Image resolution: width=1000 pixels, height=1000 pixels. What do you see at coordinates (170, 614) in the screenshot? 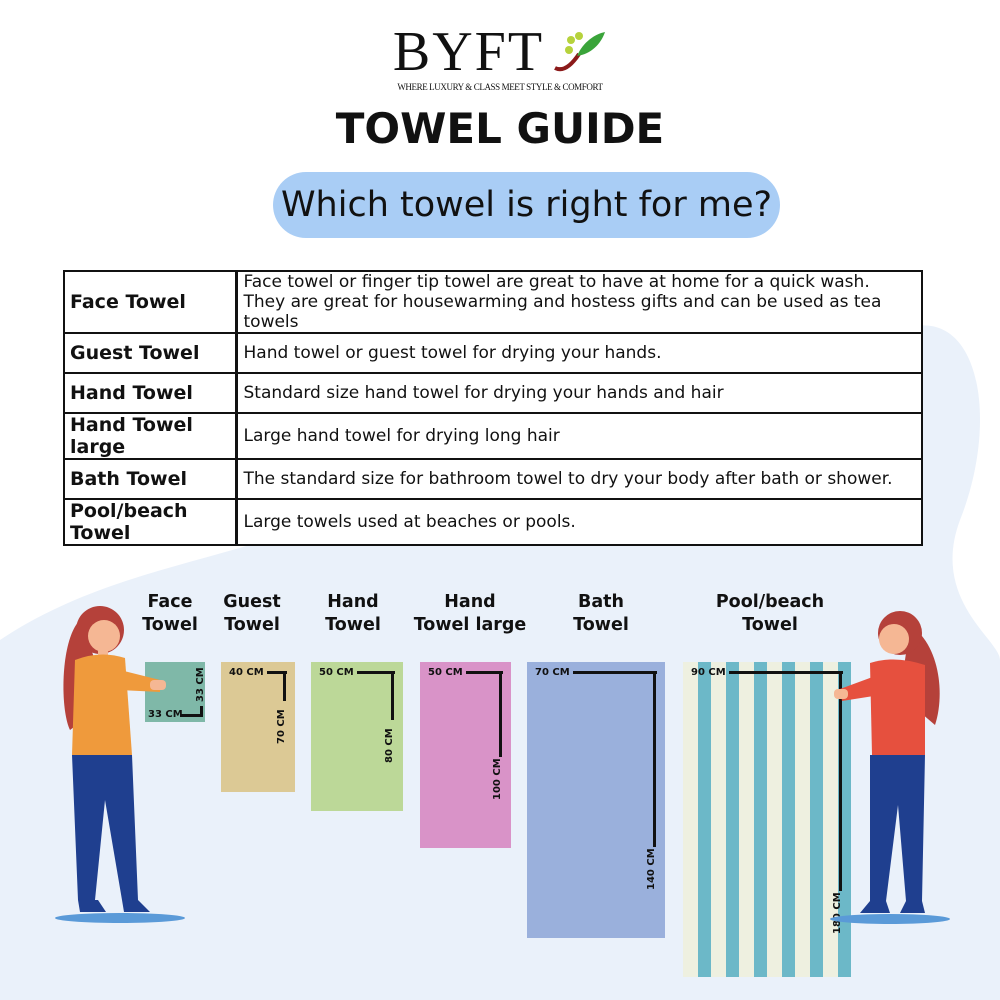
I see `towel-label: Face Towel` at bounding box center [170, 614].